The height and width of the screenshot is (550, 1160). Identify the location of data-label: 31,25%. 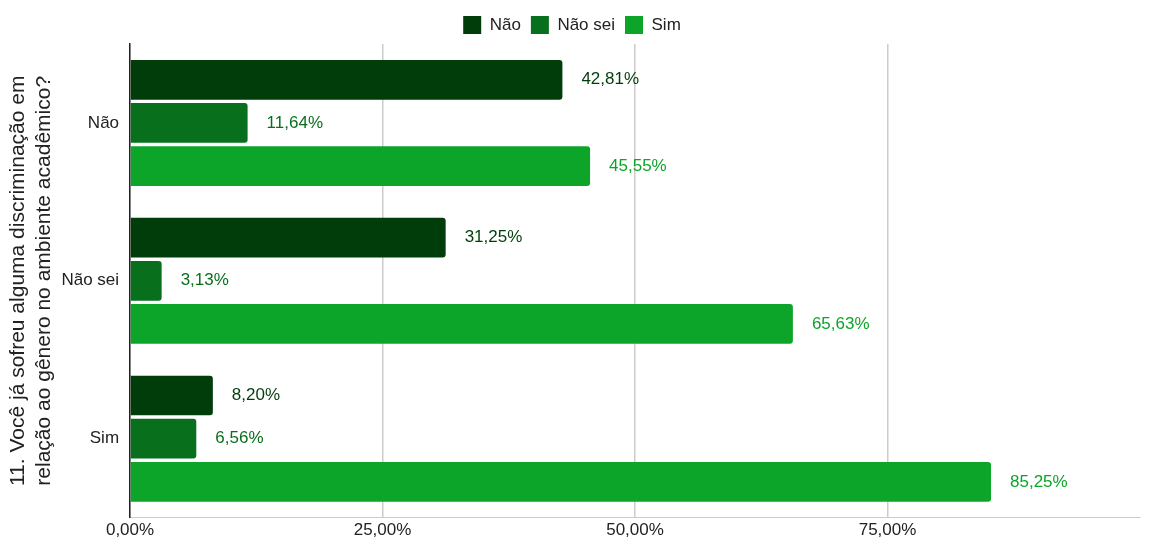
(493, 237).